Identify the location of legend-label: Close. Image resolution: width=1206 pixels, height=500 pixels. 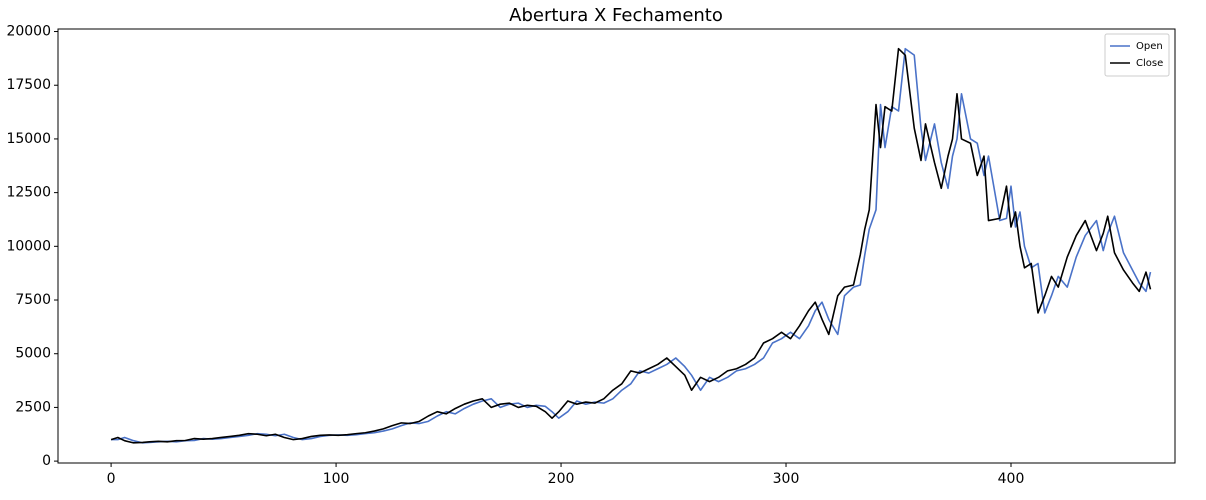
(1149, 63).